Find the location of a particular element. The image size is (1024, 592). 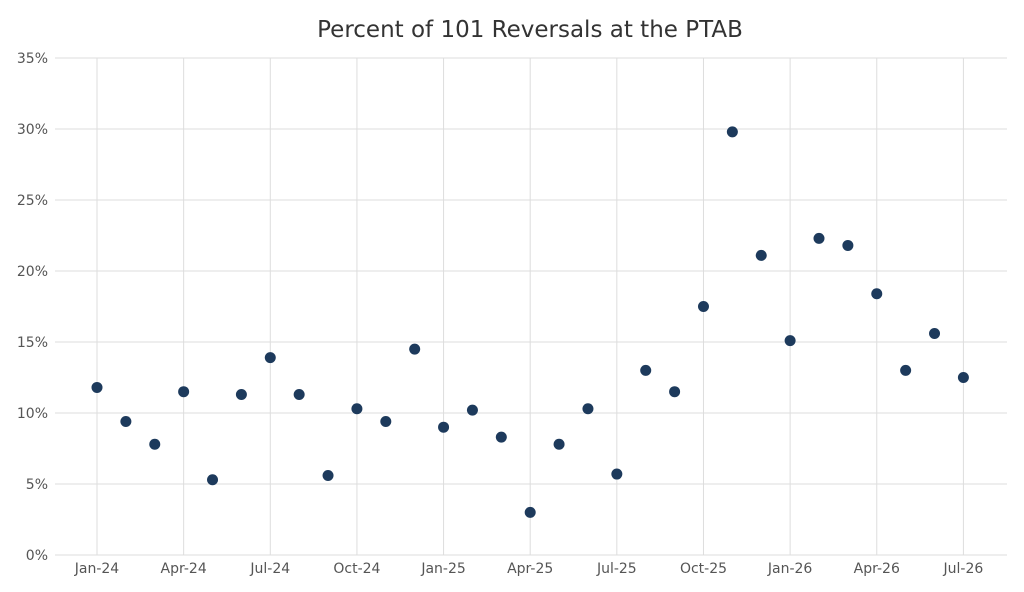

x-tick-label: Jan-25 is located at coordinates (442, 569).